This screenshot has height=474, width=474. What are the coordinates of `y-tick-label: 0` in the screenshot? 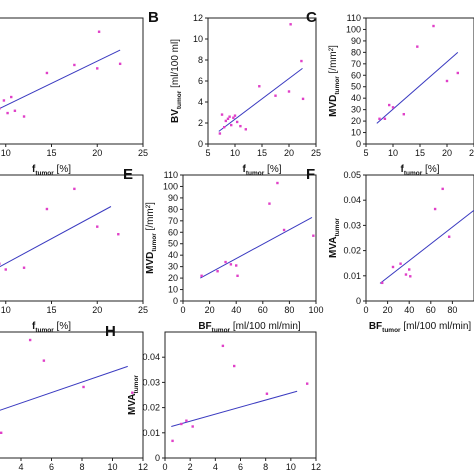 It's located at (157, 458).